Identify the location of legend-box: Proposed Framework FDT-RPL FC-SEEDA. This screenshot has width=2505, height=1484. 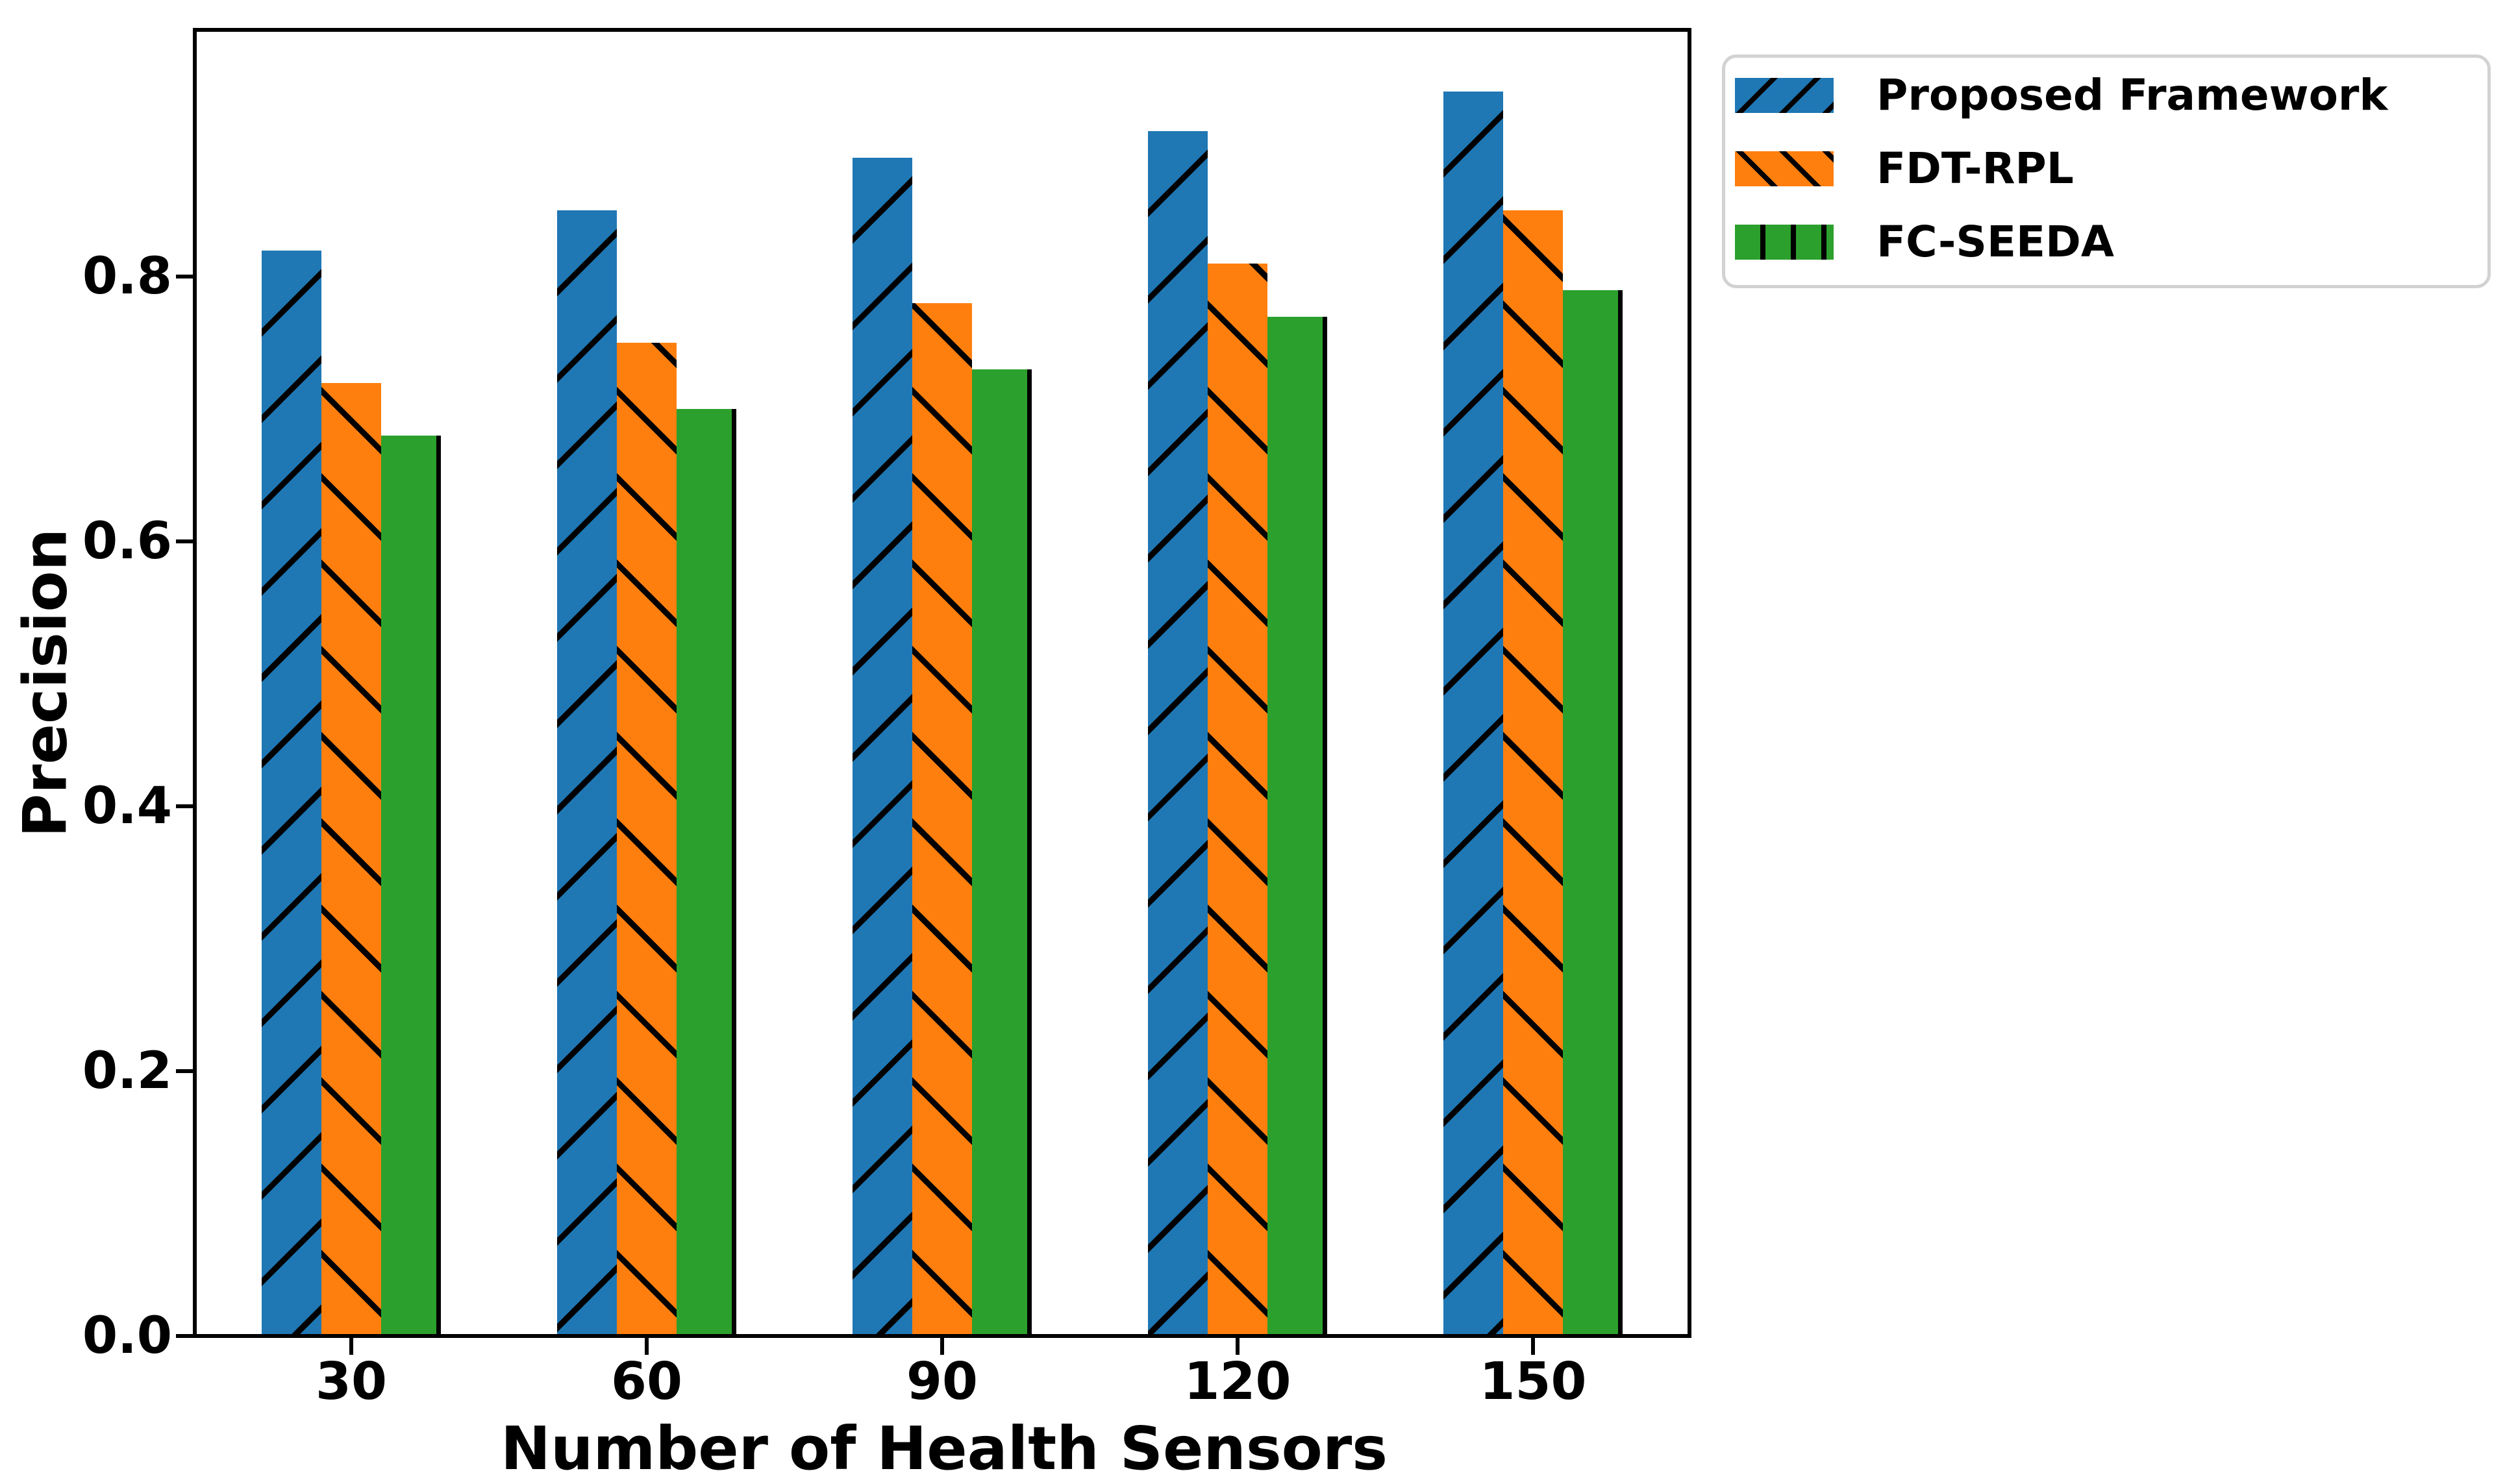
(2106, 171).